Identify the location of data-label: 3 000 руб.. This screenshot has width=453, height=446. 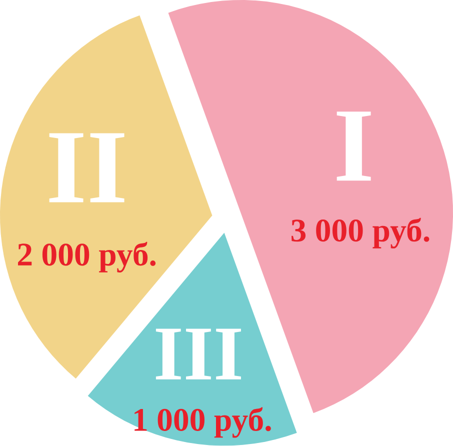
(361, 233).